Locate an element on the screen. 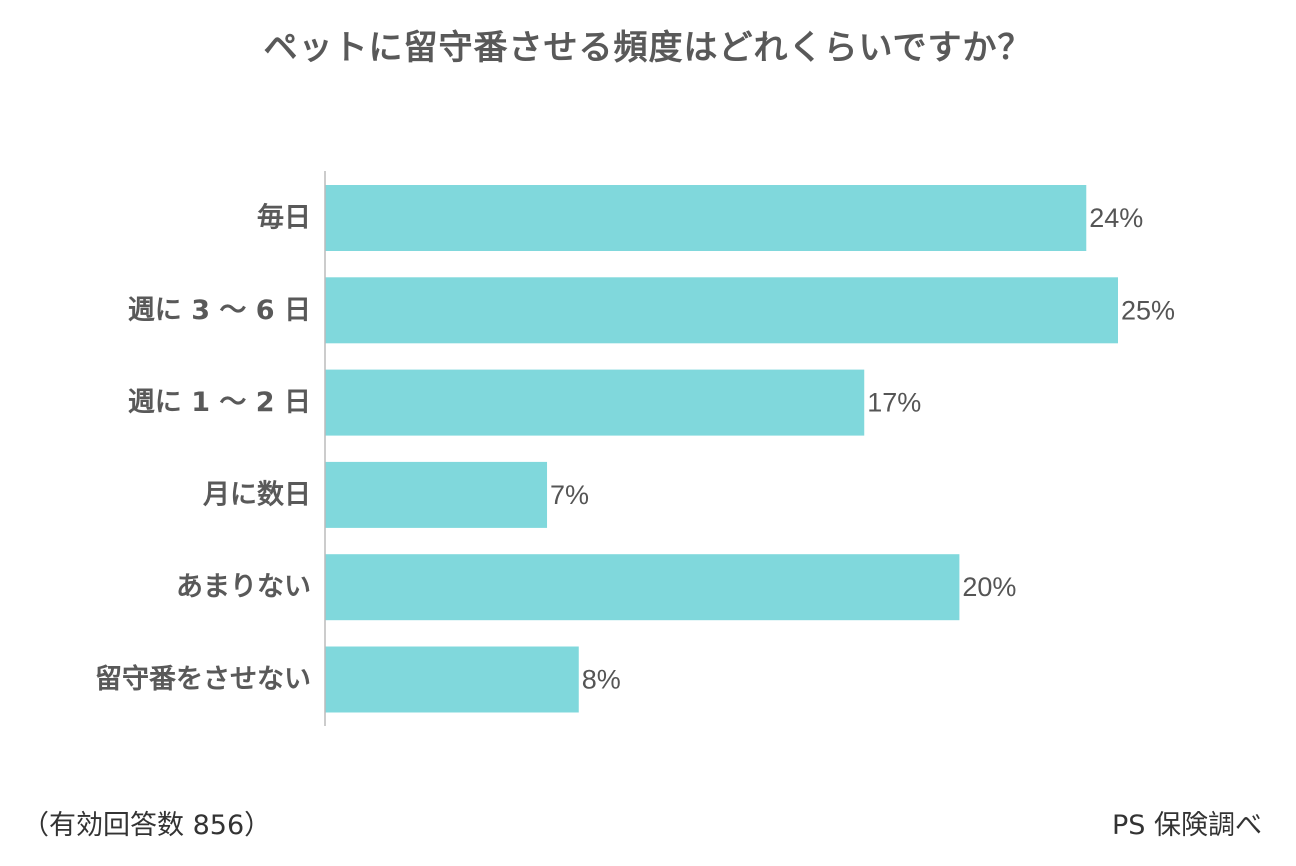 Image resolution: width=1296 pixels, height=866 pixels. value-label-4: 20% is located at coordinates (989, 587).